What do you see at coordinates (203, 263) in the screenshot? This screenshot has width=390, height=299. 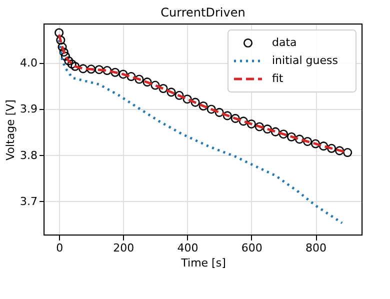 I see `x-axis-title: Time [s]` at bounding box center [203, 263].